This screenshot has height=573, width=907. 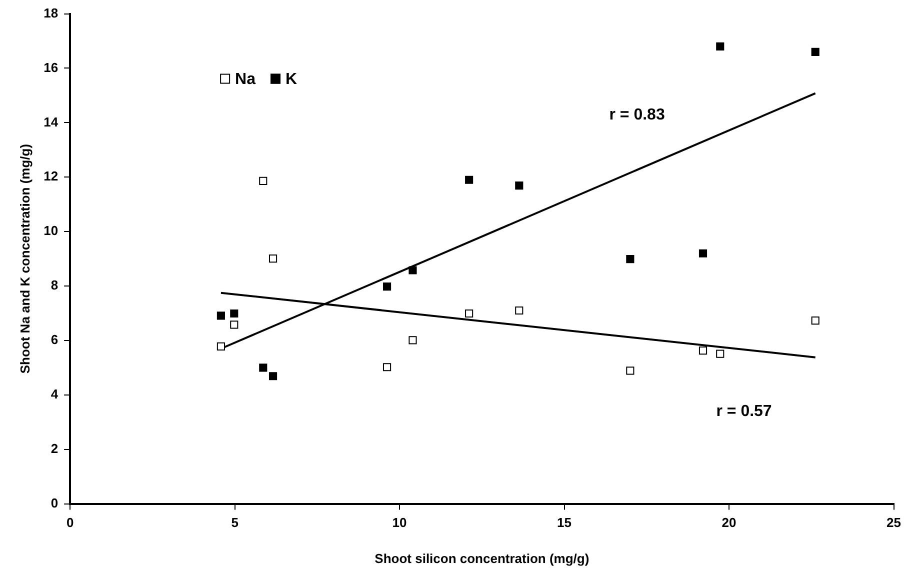 What do you see at coordinates (234, 522) in the screenshot?
I see `x-tick-label: 5` at bounding box center [234, 522].